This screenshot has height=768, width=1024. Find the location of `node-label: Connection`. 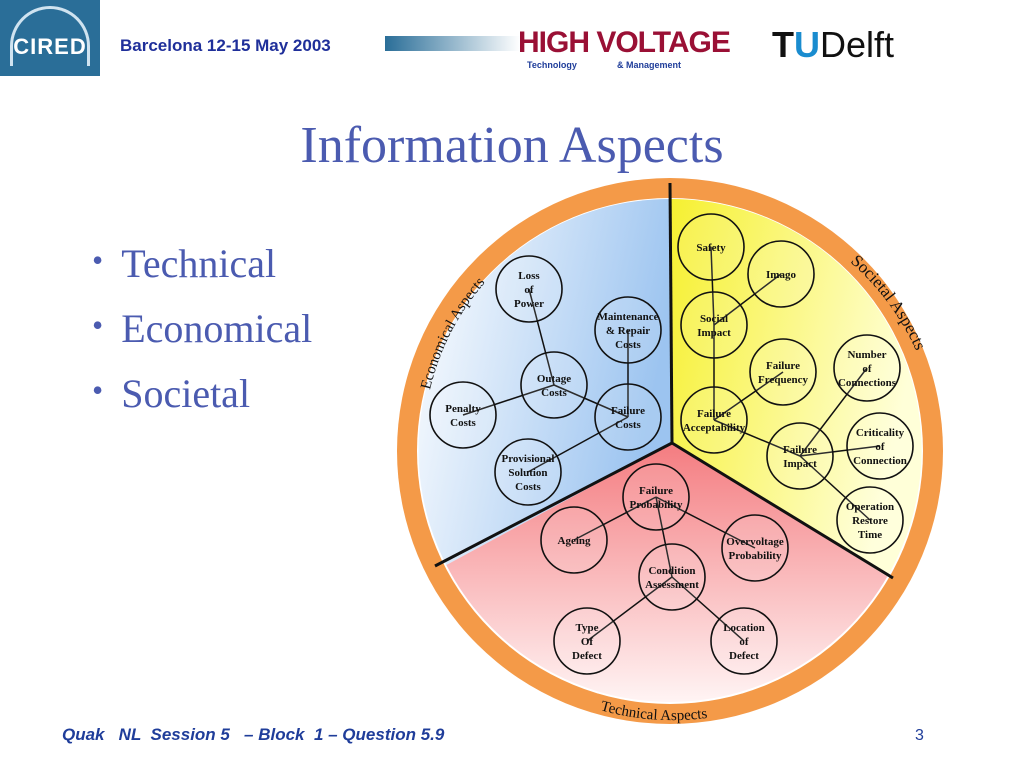

node-label: Connection is located at coordinates (880, 461).